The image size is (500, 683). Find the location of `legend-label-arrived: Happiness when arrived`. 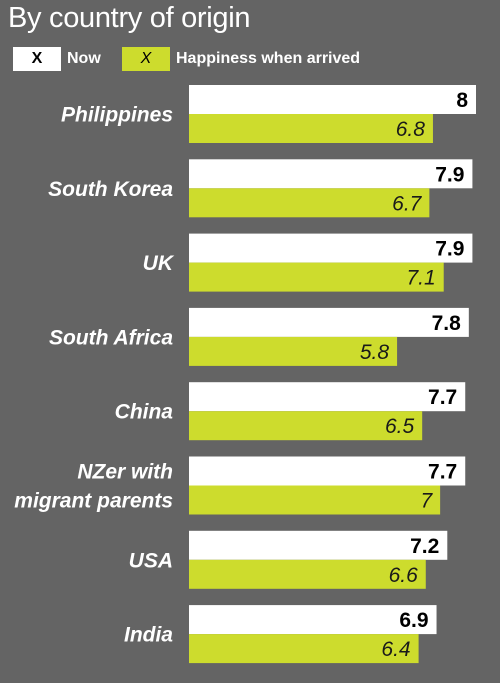

legend-label-arrived: Happiness when arrived is located at coordinates (268, 58).